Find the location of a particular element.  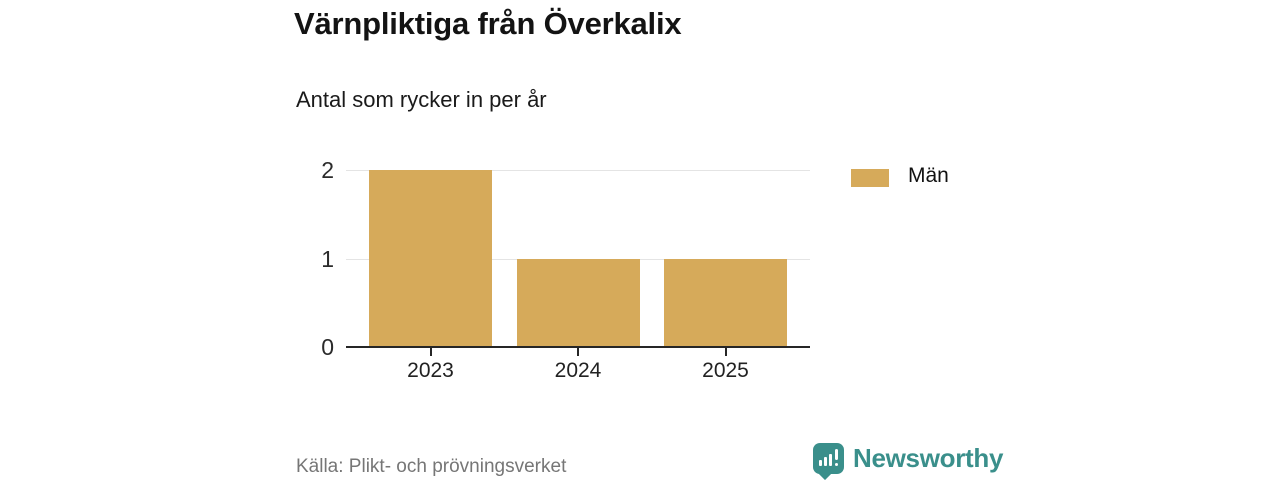

exclamation-dot-icon is located at coordinates (836, 464).